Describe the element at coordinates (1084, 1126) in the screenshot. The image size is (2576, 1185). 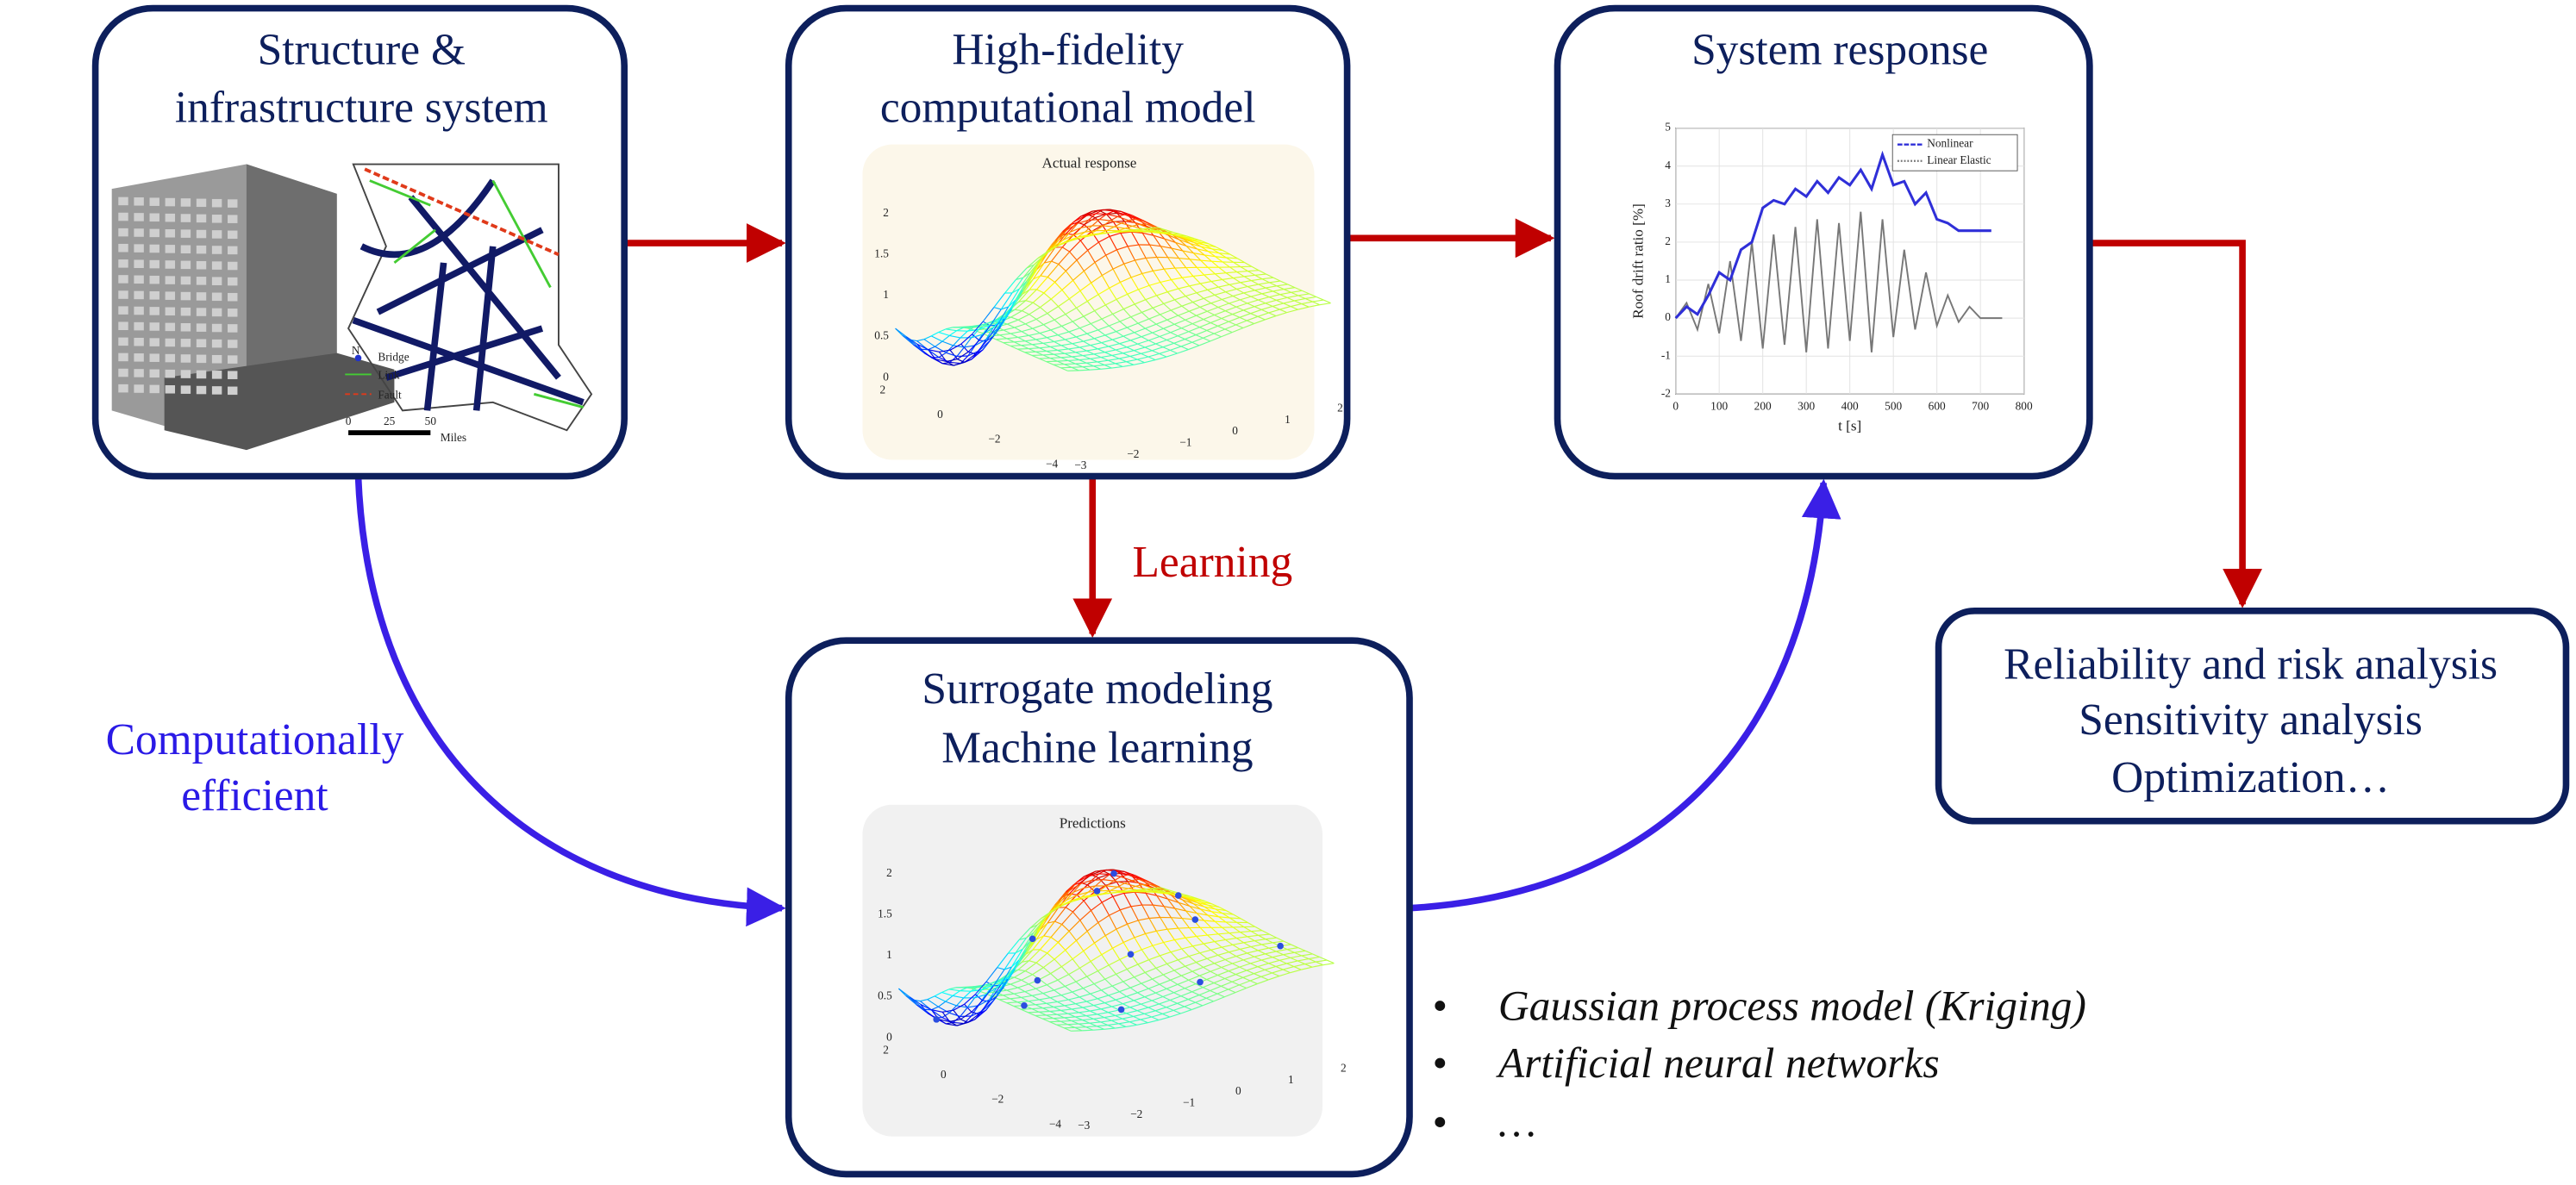
I see `x-tick-label: −3` at that location.